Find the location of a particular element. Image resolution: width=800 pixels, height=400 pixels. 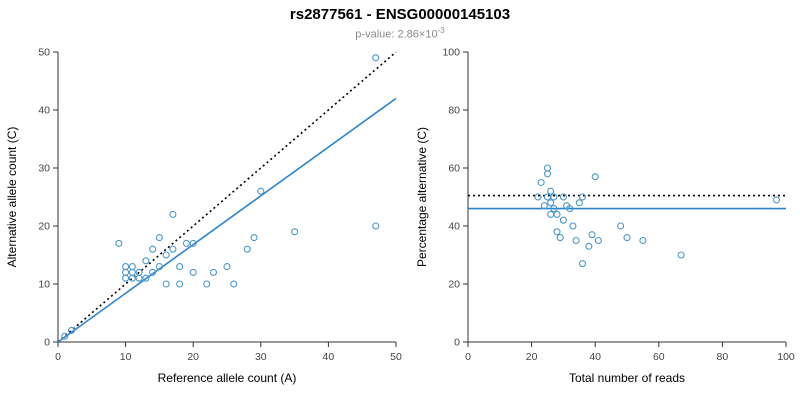

svg-text: Percentage alternative (C) is located at coordinates (422, 197).